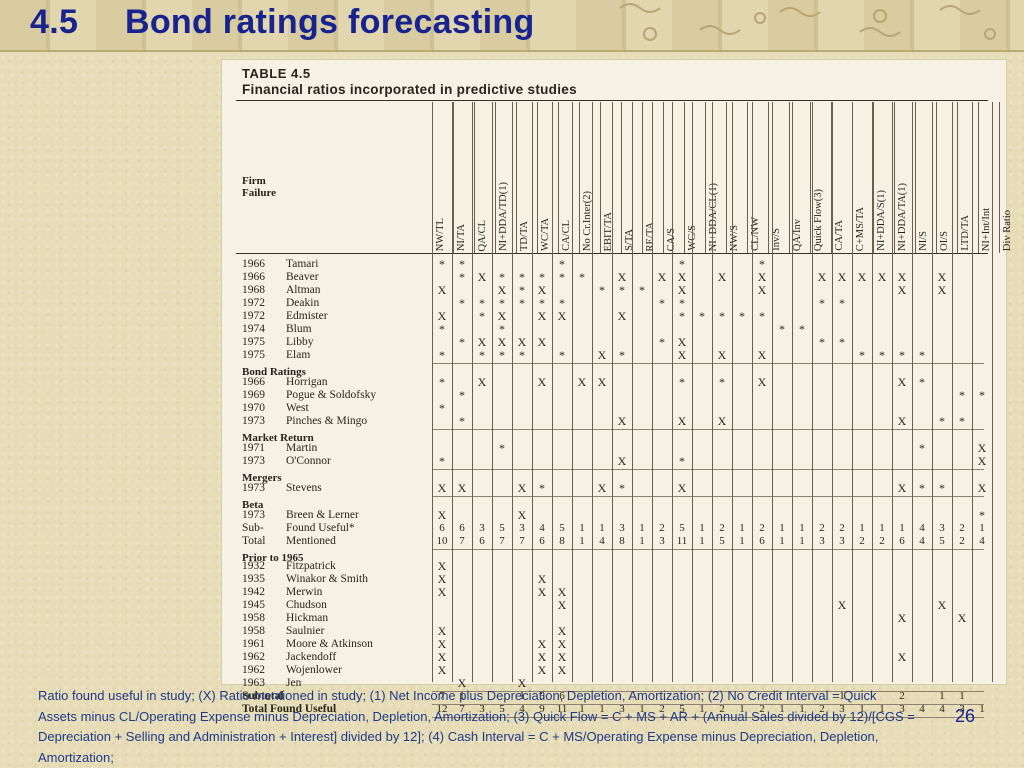 This screenshot has height=768, width=1024. I want to click on table-cell: 8, so click(622, 541).